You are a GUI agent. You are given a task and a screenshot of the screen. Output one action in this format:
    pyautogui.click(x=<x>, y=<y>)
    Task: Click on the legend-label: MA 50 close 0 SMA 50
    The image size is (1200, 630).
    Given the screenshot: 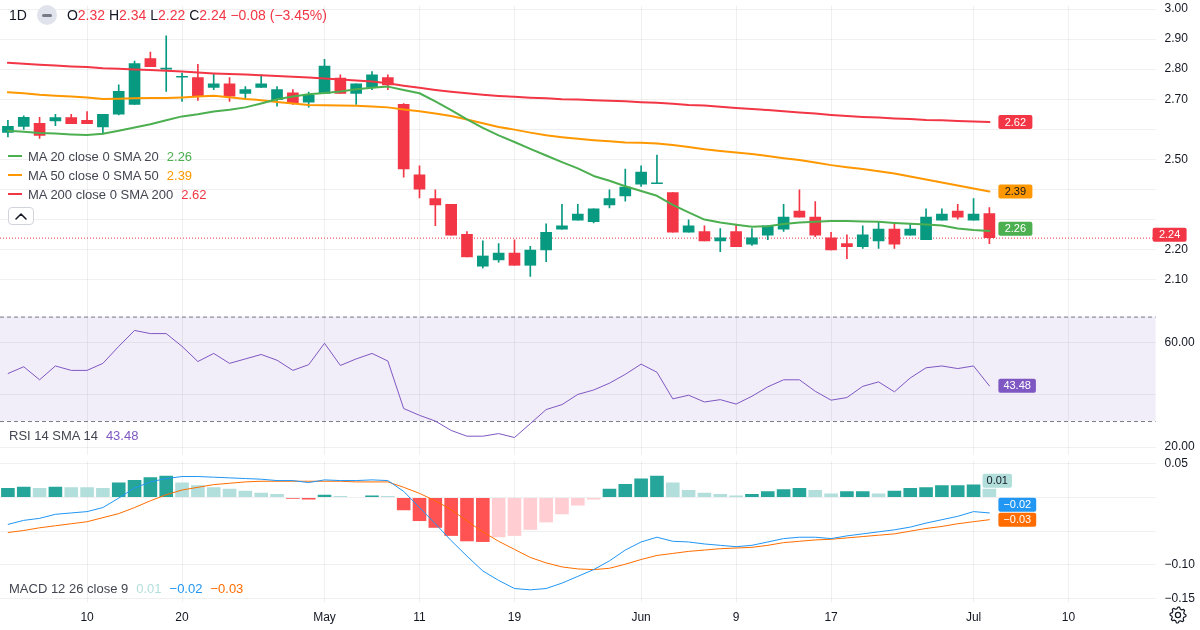 What is the action you would take?
    pyautogui.click(x=93, y=175)
    